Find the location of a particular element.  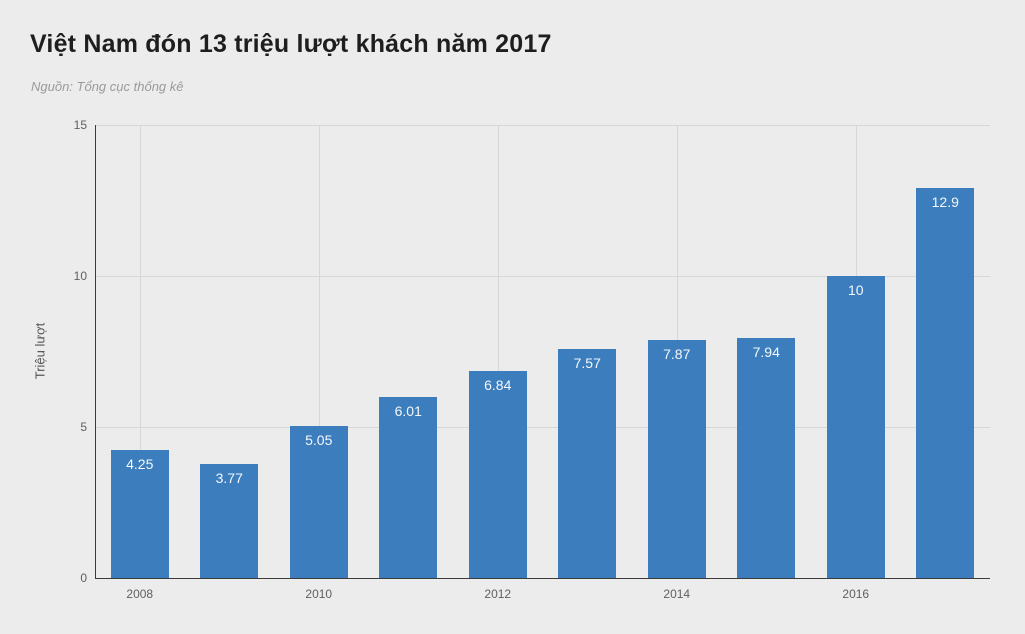

bar-value-label: 10 is located at coordinates (855, 290).